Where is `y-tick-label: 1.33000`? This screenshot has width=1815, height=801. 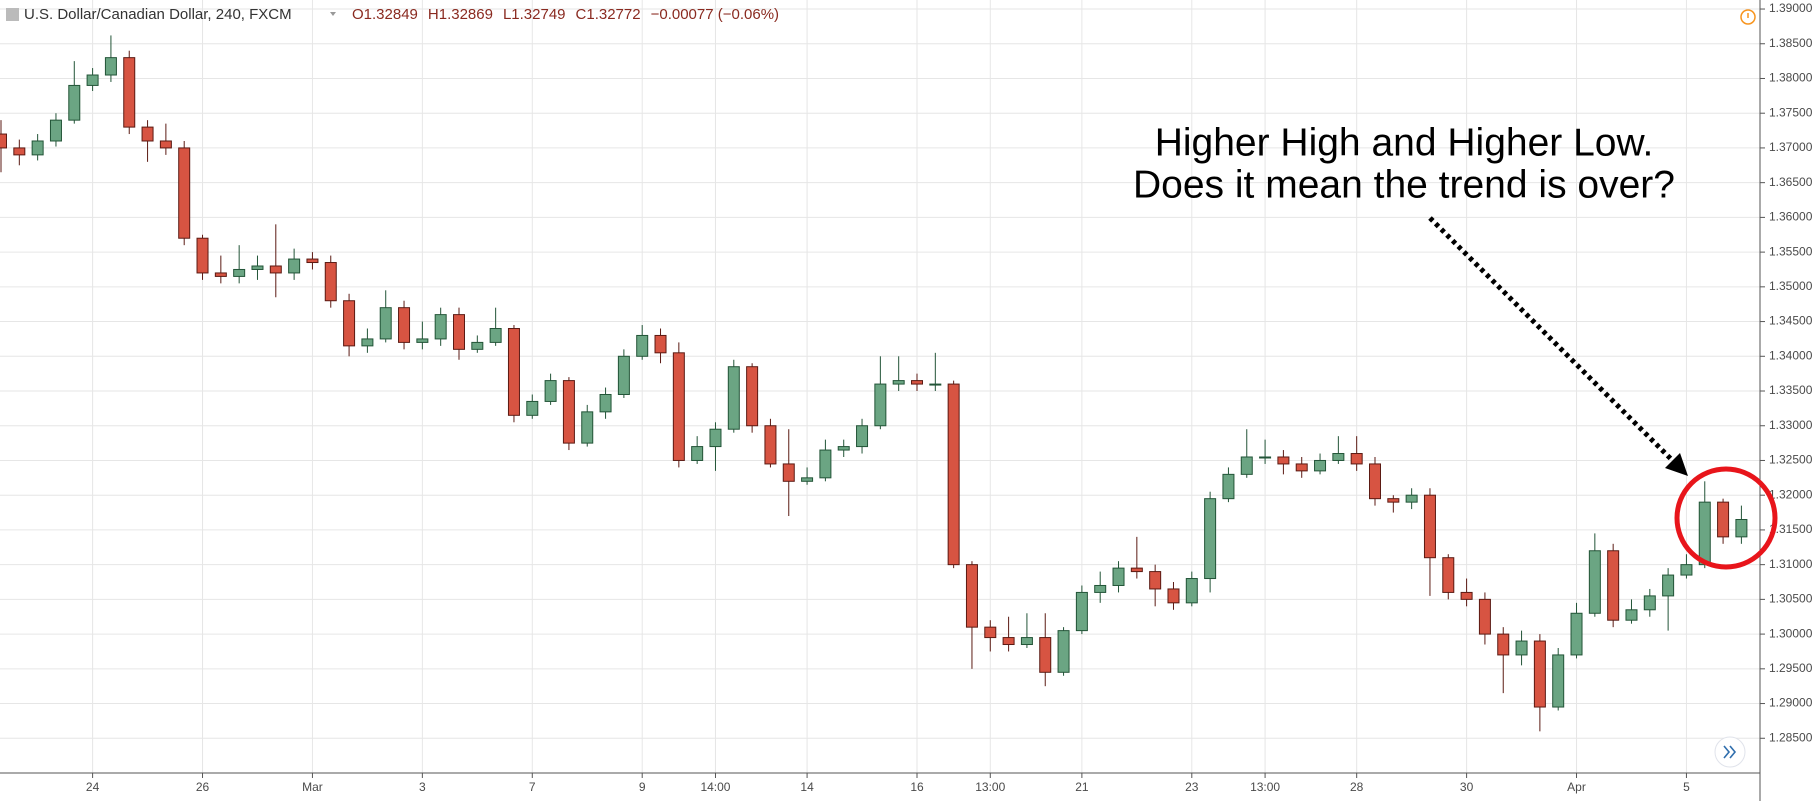
y-tick-label: 1.33000 is located at coordinates (1791, 425).